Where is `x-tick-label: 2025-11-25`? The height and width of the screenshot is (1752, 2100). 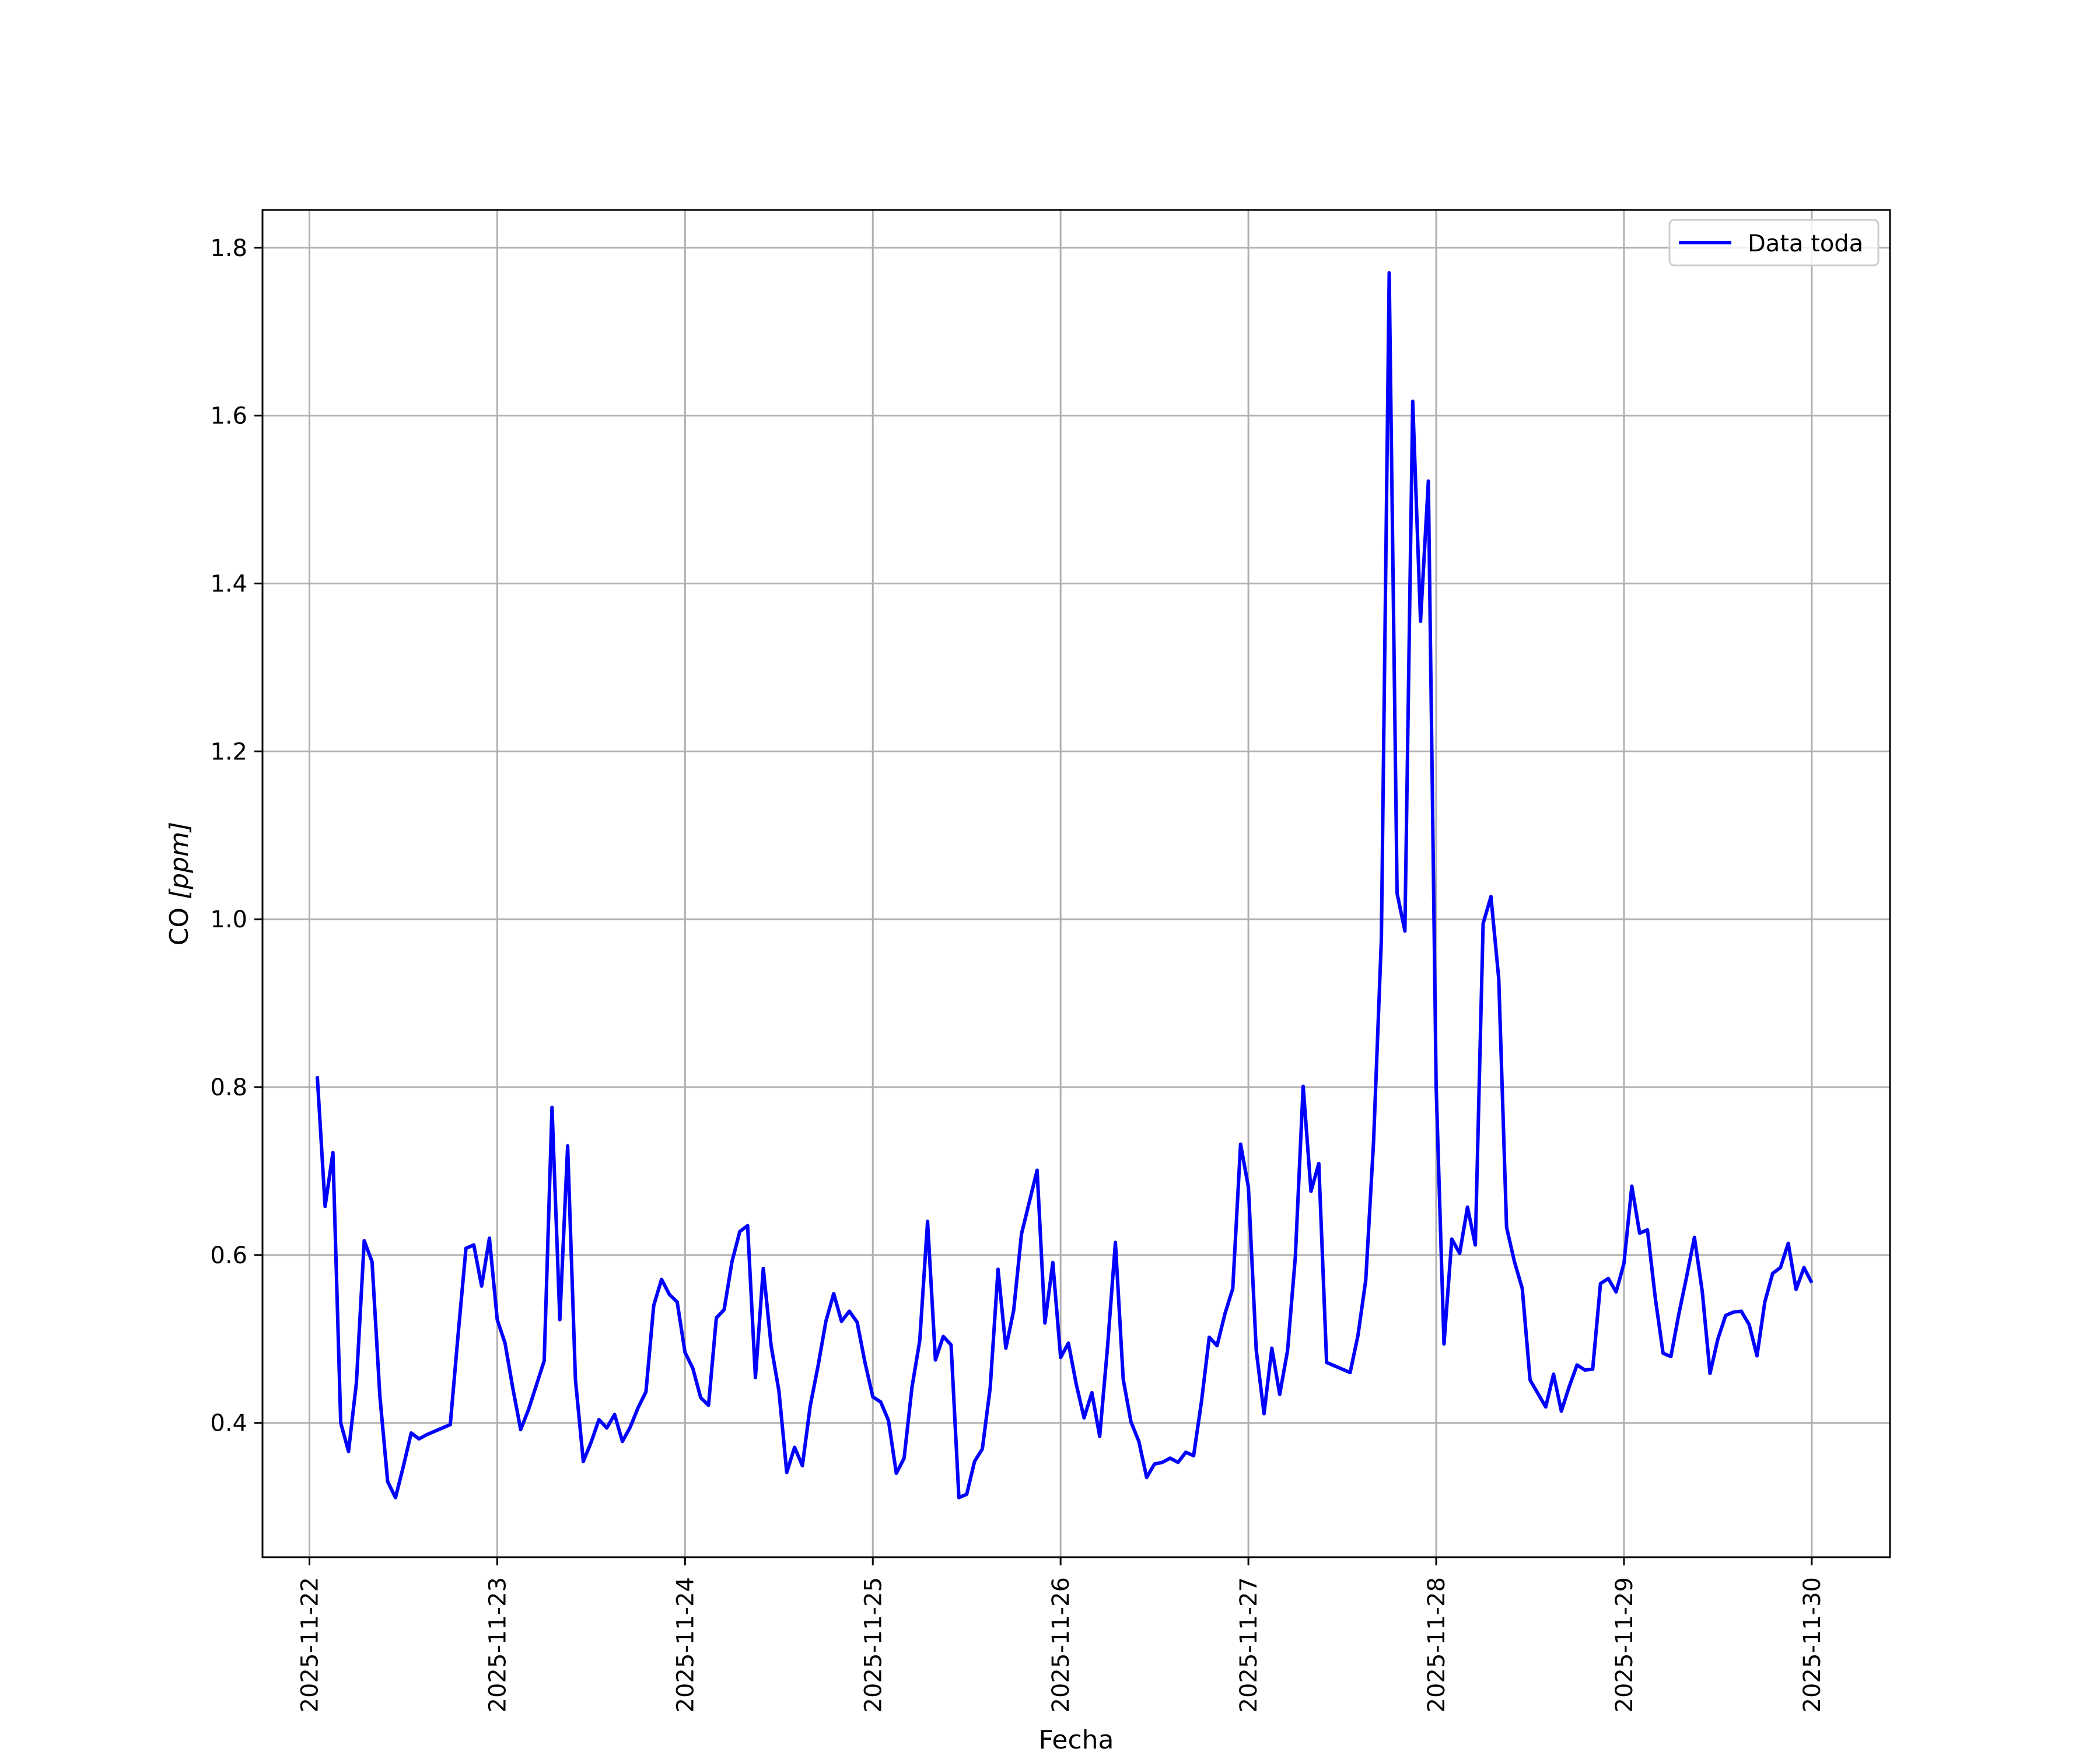
x-tick-label: 2025-11-25 is located at coordinates (873, 1644).